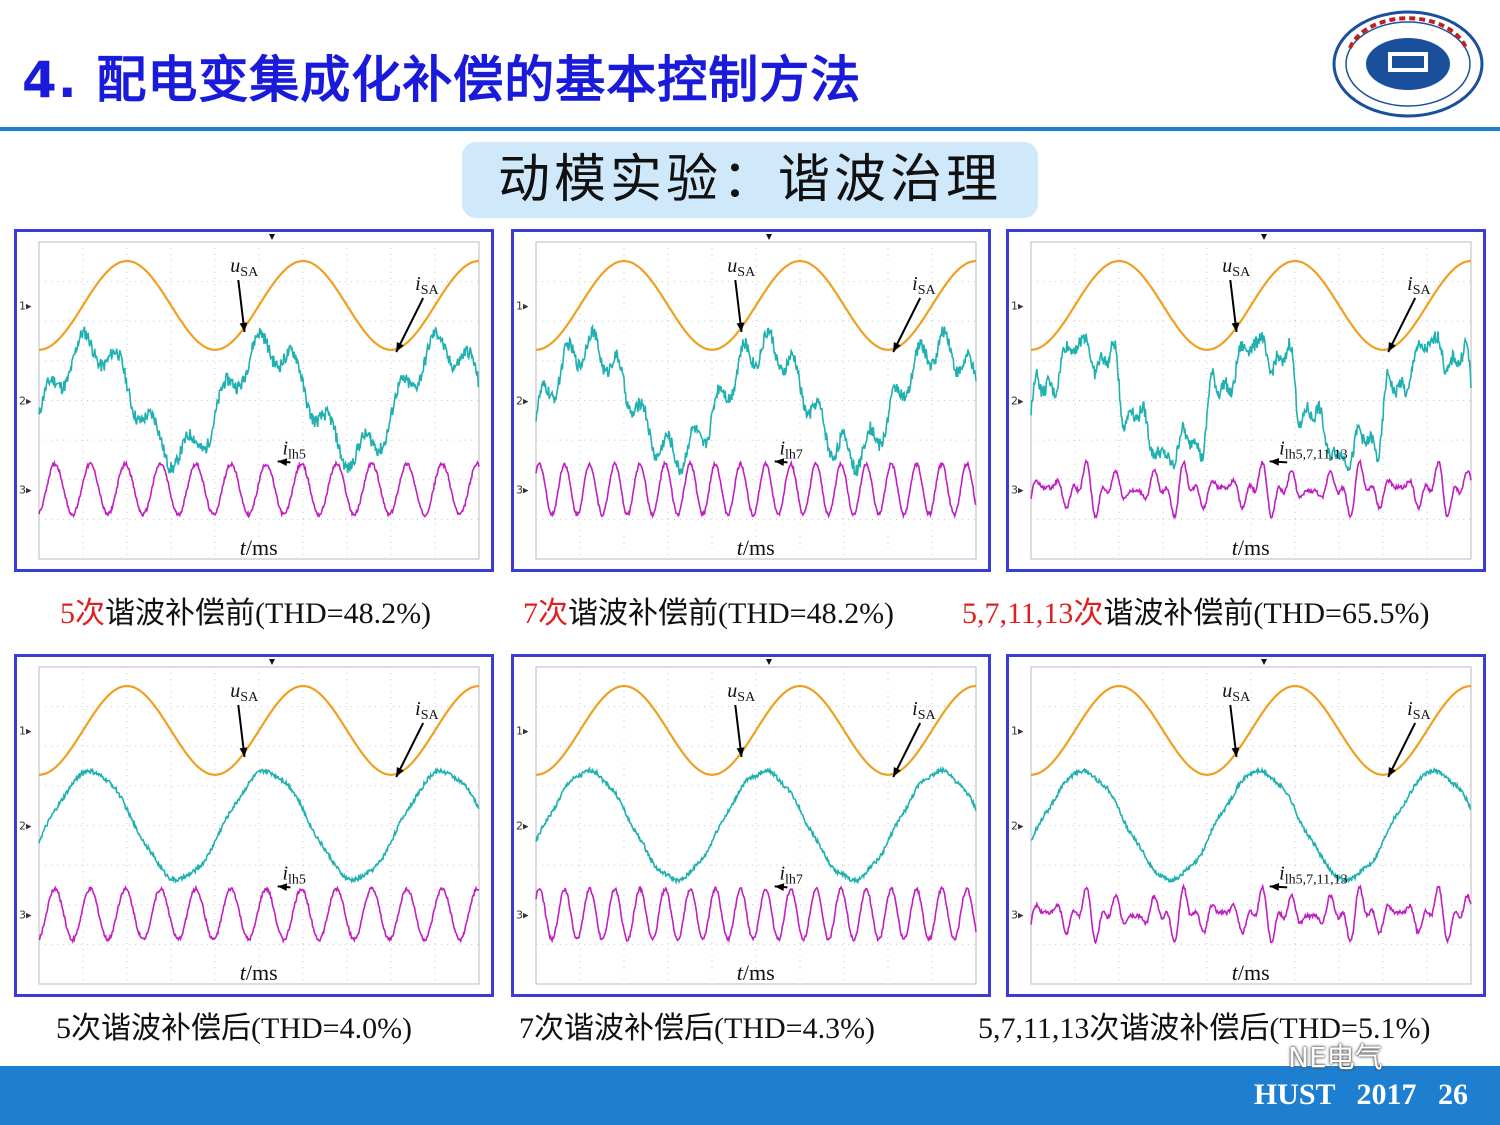 This screenshot has width=1500, height=1125. What do you see at coordinates (545, 613) in the screenshot?
I see `caption-highlight: 7次` at bounding box center [545, 613].